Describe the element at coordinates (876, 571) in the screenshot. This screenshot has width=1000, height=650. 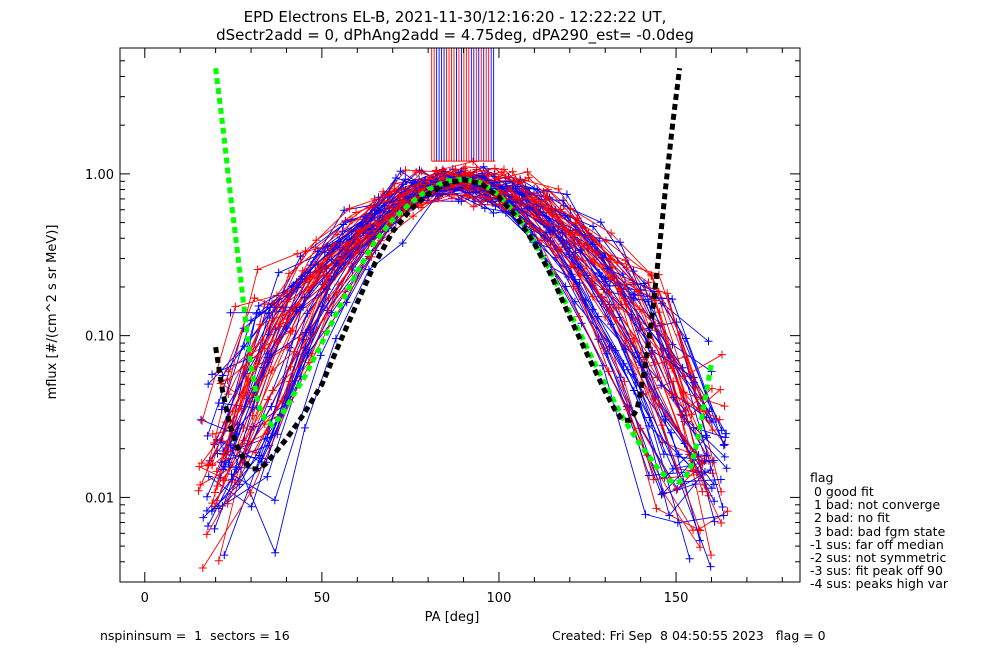
I see `legend-entry: -3 sus: fit peak off 90` at that location.